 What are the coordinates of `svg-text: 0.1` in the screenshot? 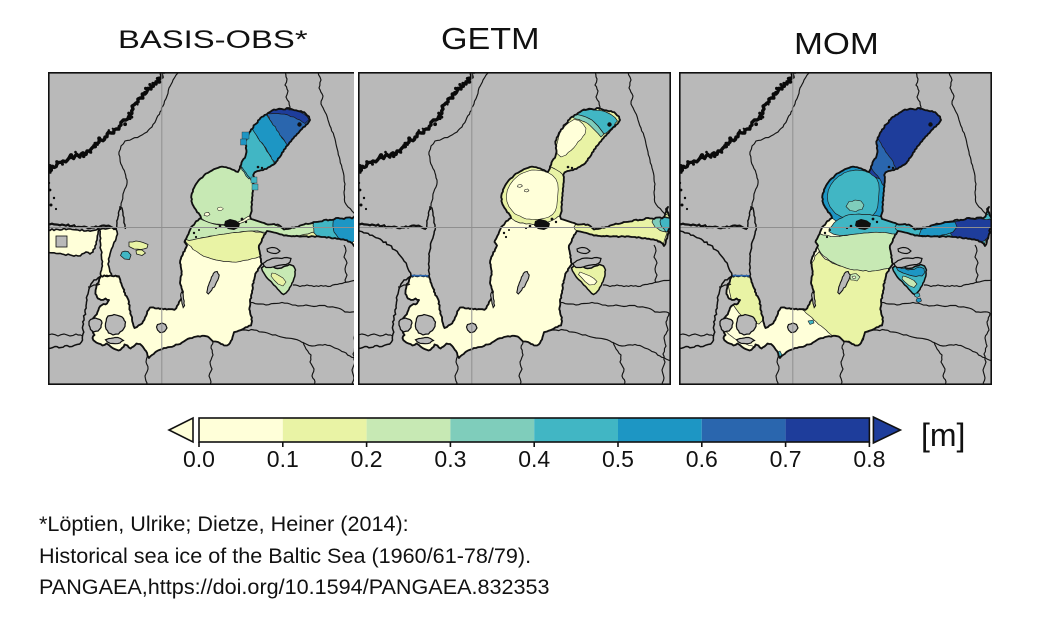 It's located at (283, 459).